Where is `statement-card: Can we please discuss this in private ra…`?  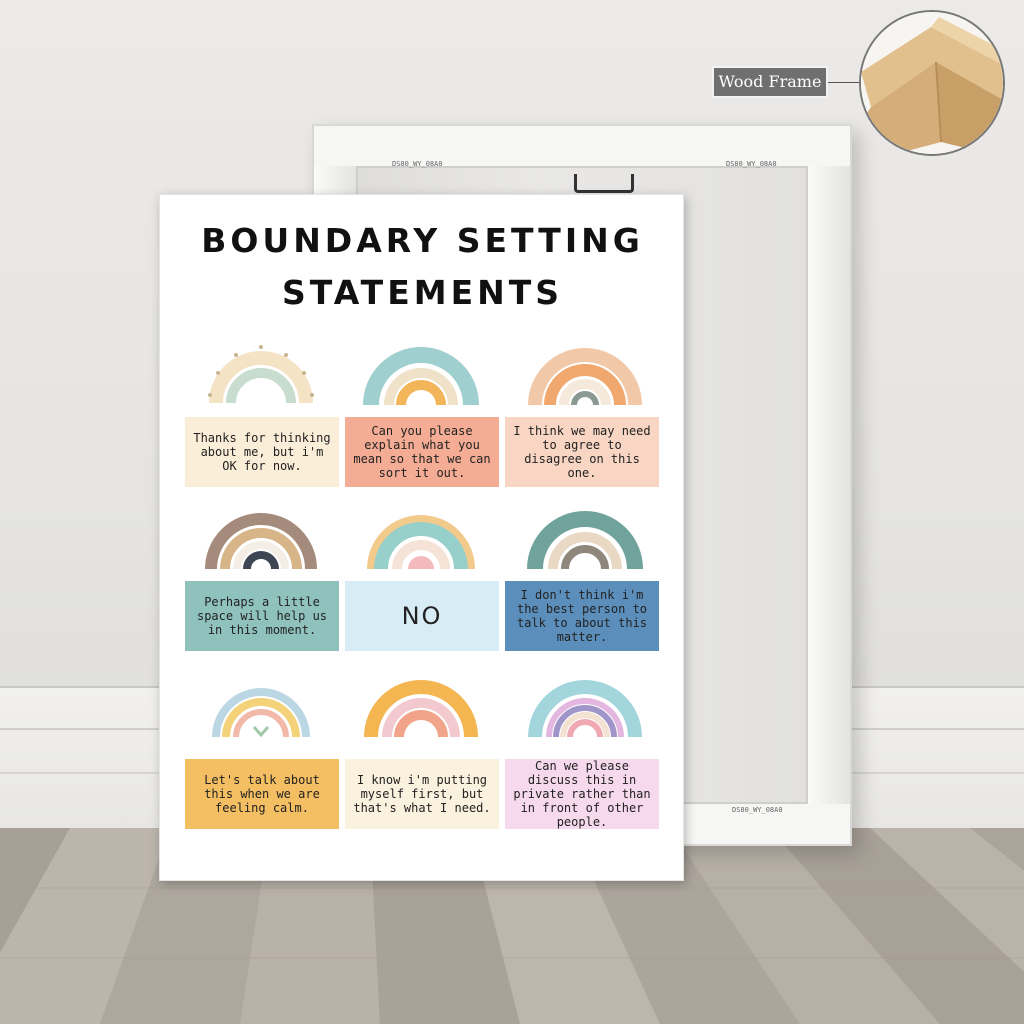
statement-card: Can we please discuss this in private ra… is located at coordinates (582, 794).